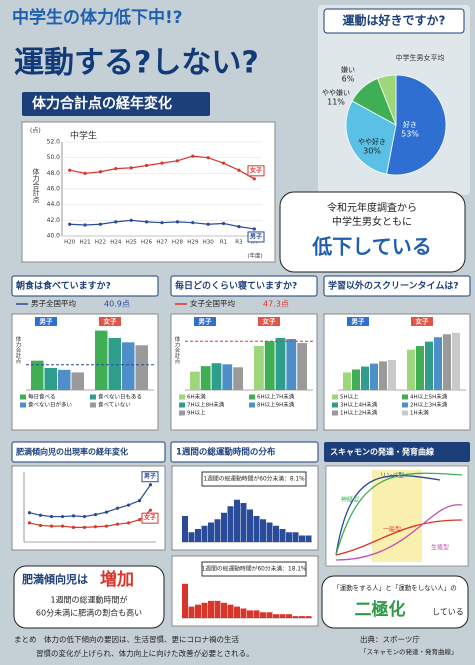  I want to click on pie-slice, so click(371, 137).